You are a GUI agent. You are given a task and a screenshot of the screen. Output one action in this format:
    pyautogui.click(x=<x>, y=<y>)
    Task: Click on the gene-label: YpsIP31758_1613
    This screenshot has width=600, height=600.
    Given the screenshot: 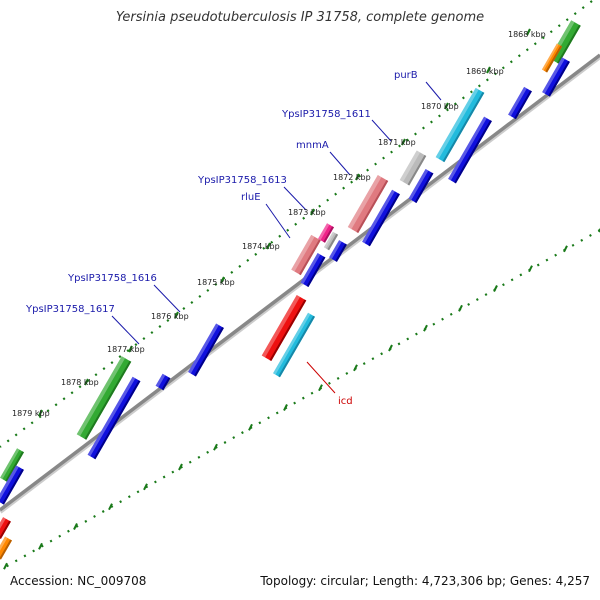 What is the action you would take?
    pyautogui.click(x=242, y=180)
    